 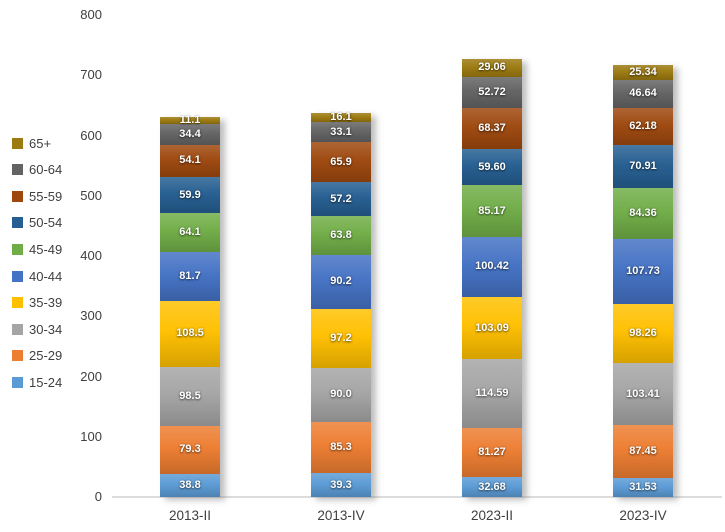 I want to click on y-axis-tick-label: 300, so click(x=91, y=316).